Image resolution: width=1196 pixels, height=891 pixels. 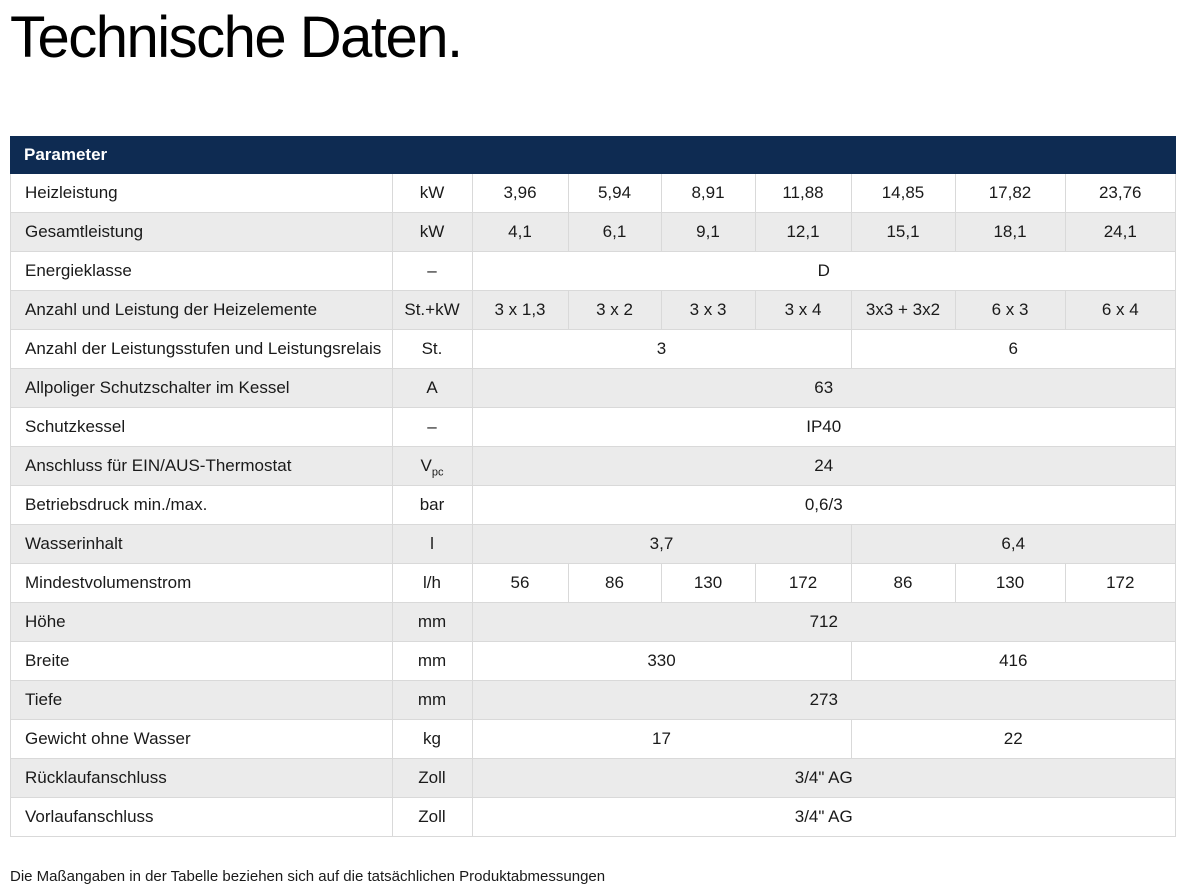 I want to click on value-cell: 3,96, so click(x=519, y=193).